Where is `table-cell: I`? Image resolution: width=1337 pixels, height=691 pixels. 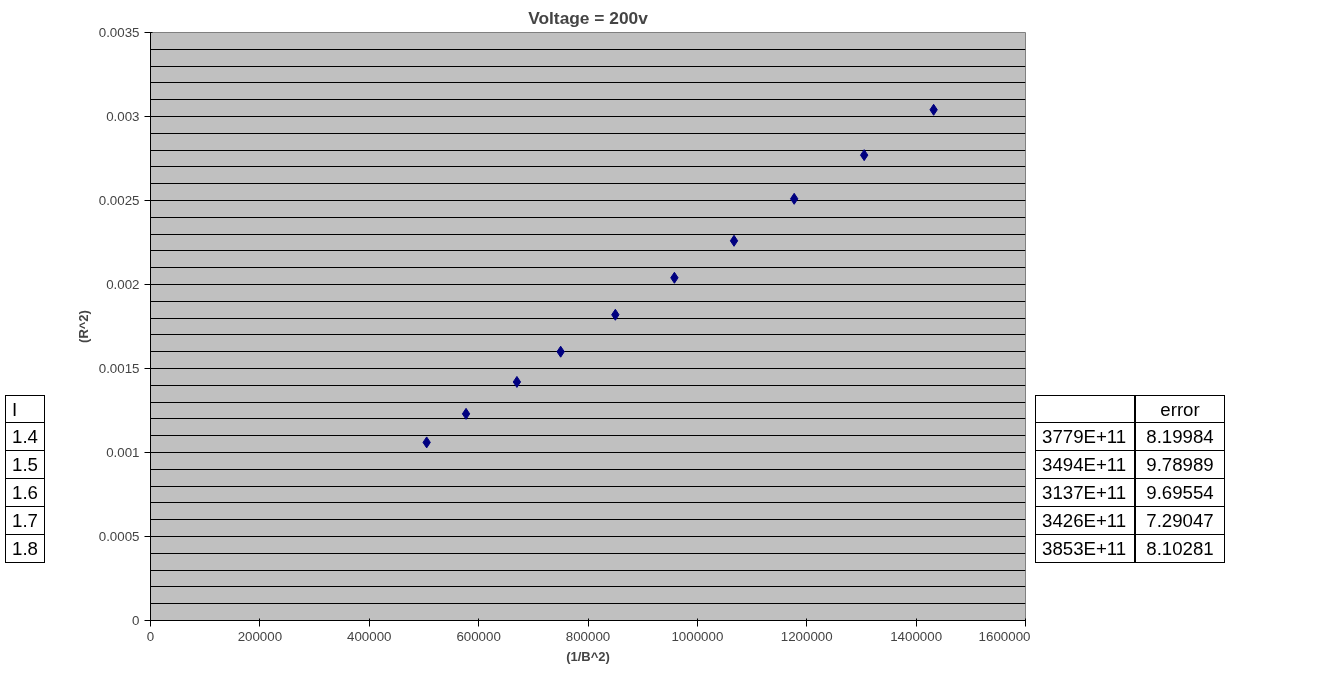 table-cell: I is located at coordinates (25, 409).